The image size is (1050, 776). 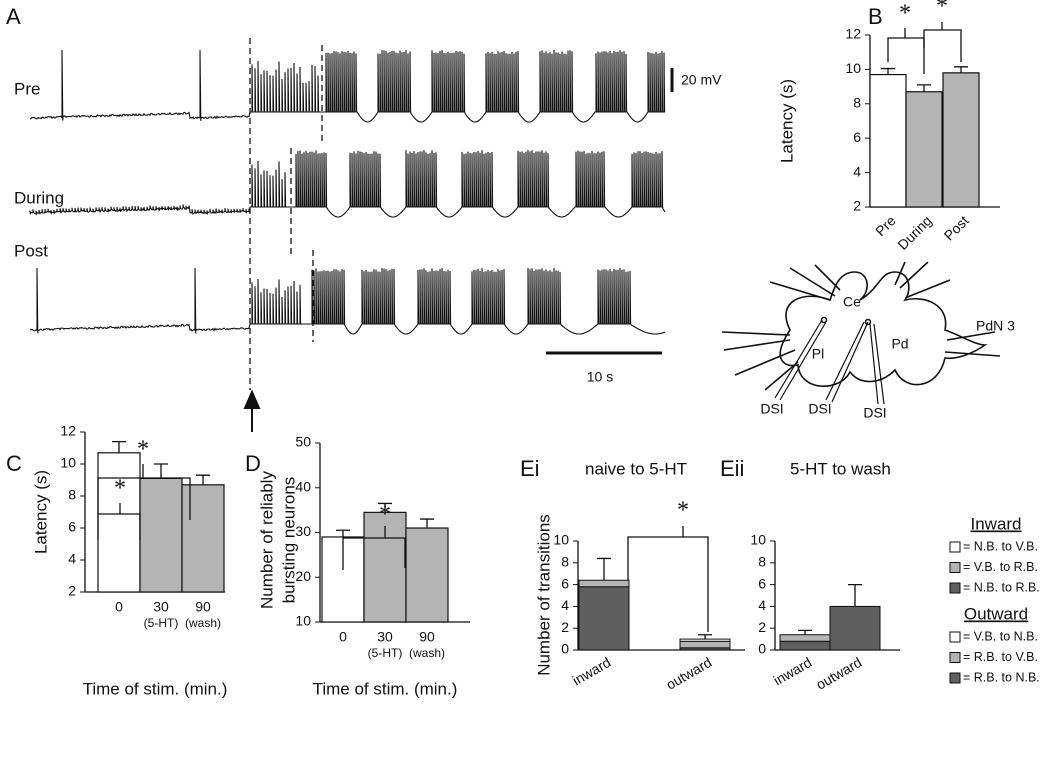 What do you see at coordinates (875, 16) in the screenshot?
I see `panel-label: B` at bounding box center [875, 16].